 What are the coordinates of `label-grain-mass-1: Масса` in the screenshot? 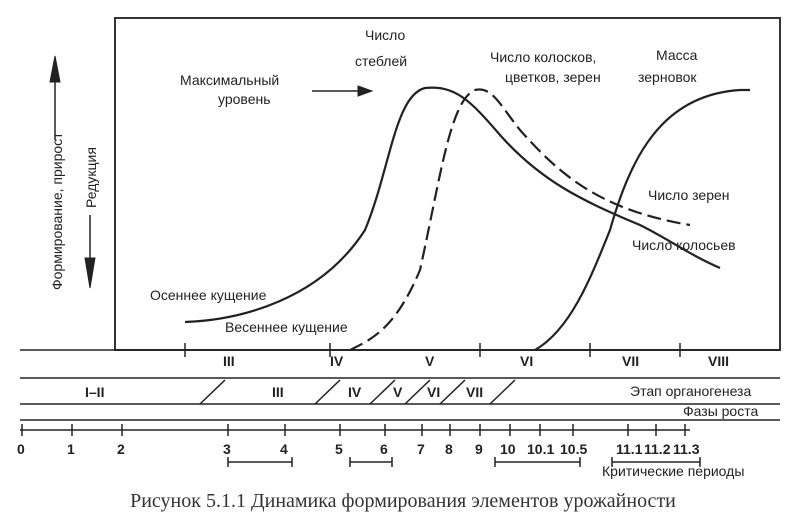 It's located at (677, 55).